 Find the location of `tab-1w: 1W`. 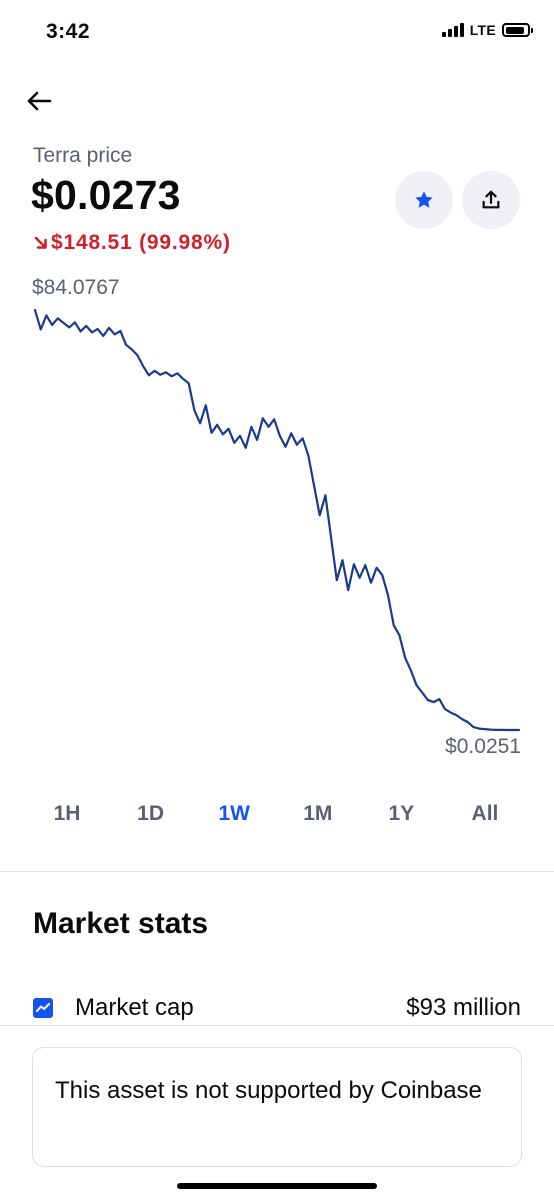

tab-1w: 1W is located at coordinates (234, 813).